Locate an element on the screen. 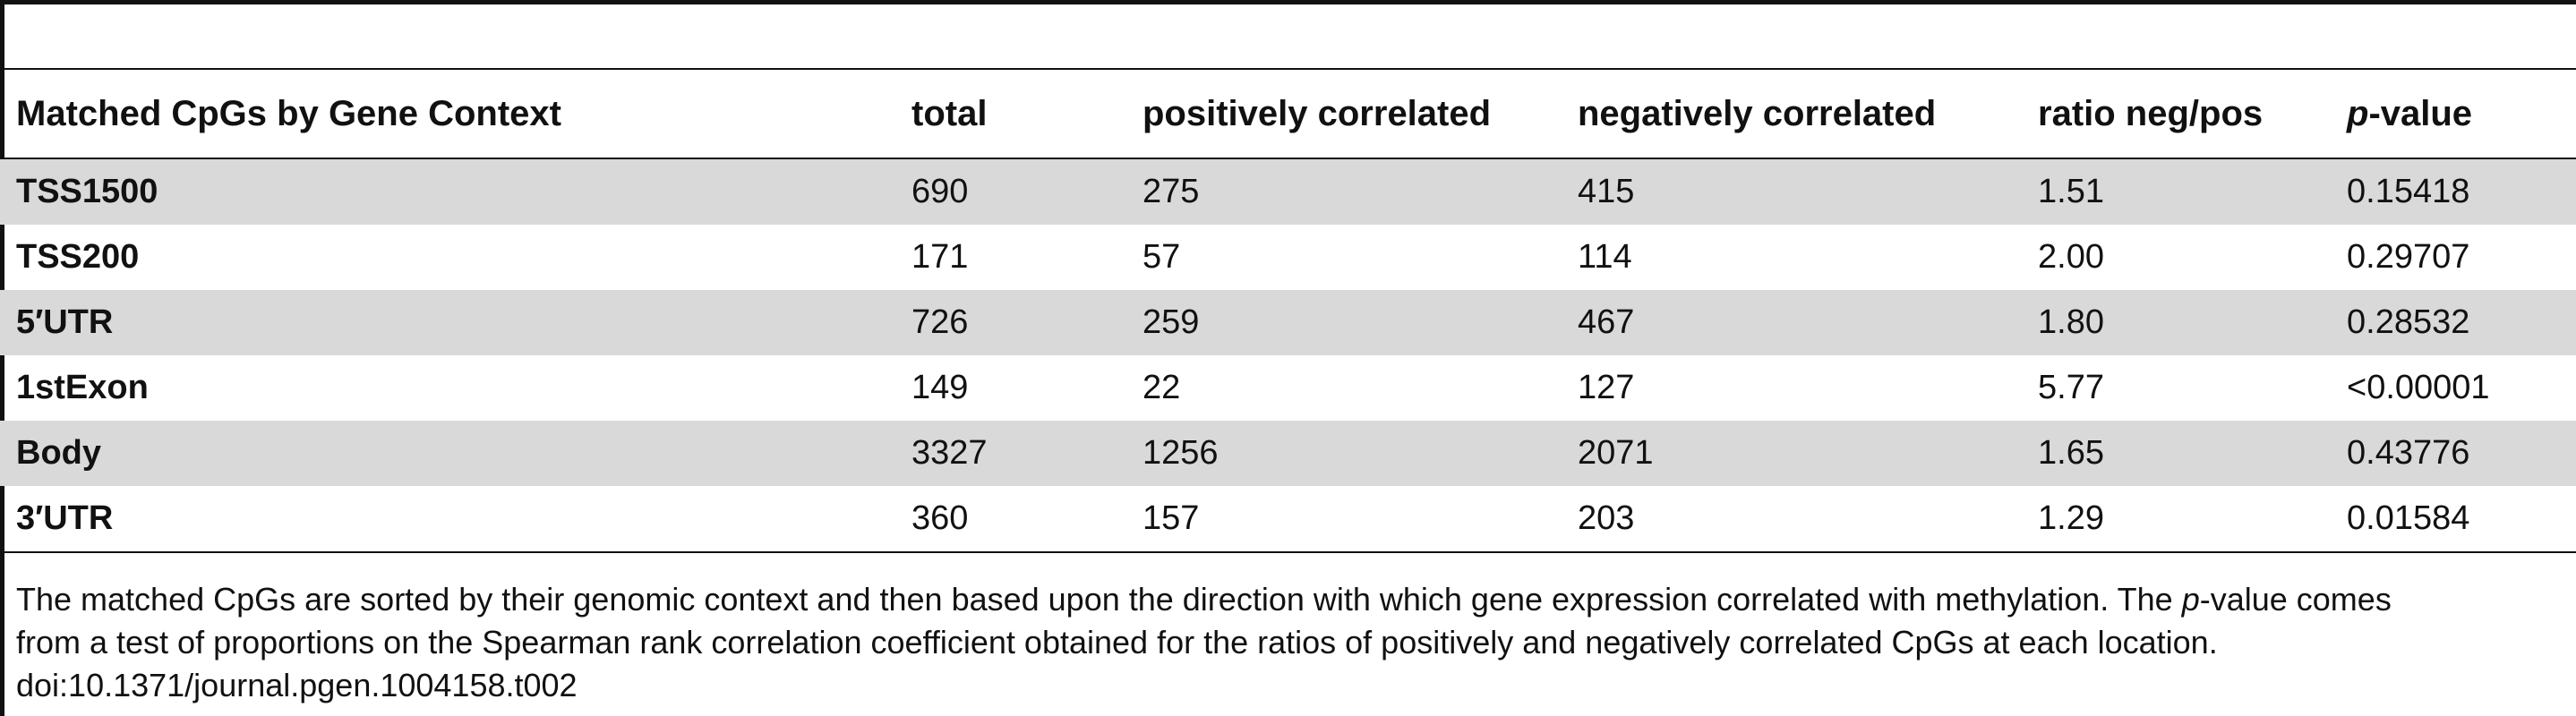 Image resolution: width=2576 pixels, height=716 pixels. cell-negative: 127 is located at coordinates (1606, 387).